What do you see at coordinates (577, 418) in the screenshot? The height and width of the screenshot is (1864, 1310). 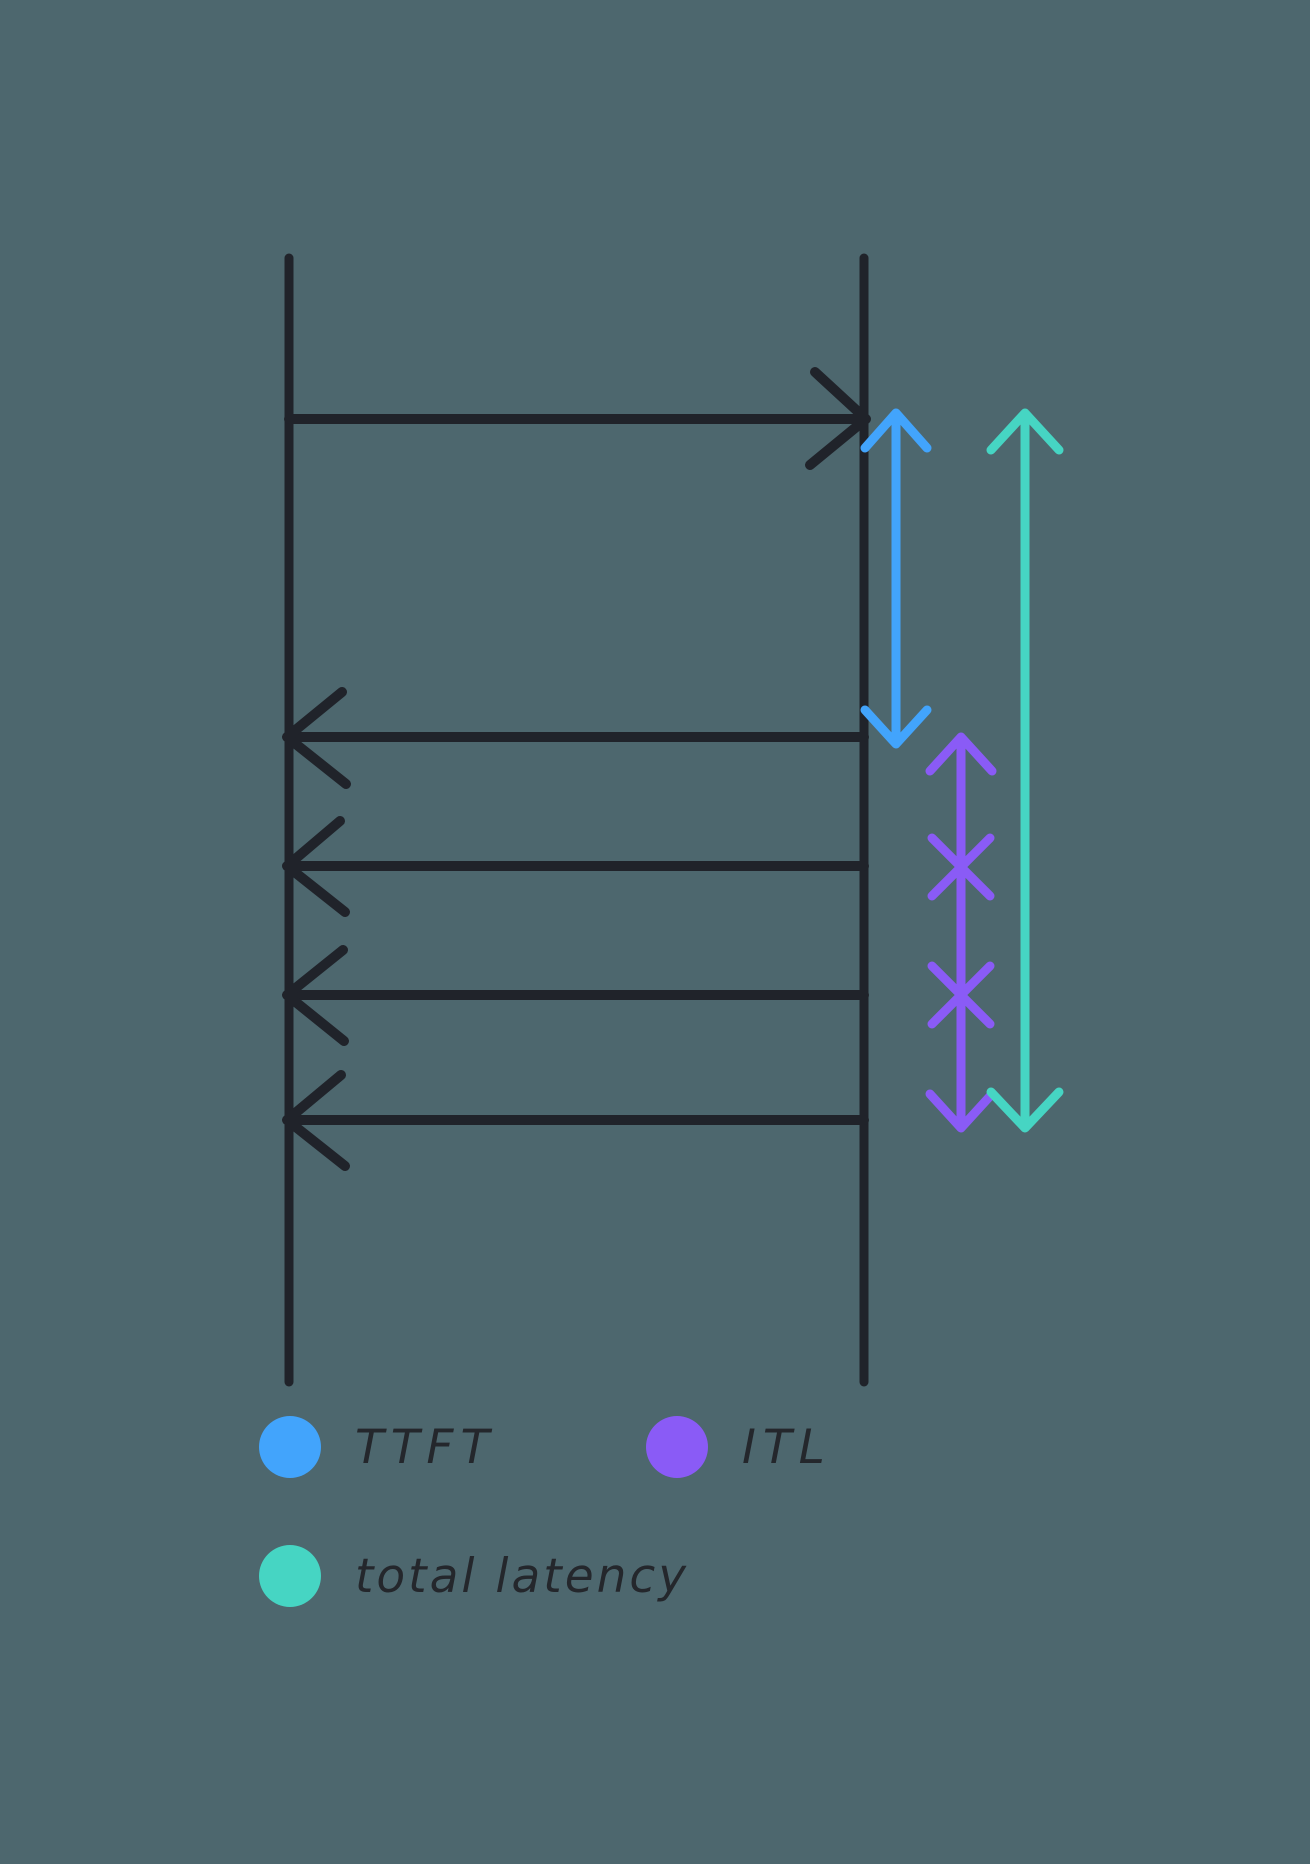 I see `request-arrow` at bounding box center [577, 418].